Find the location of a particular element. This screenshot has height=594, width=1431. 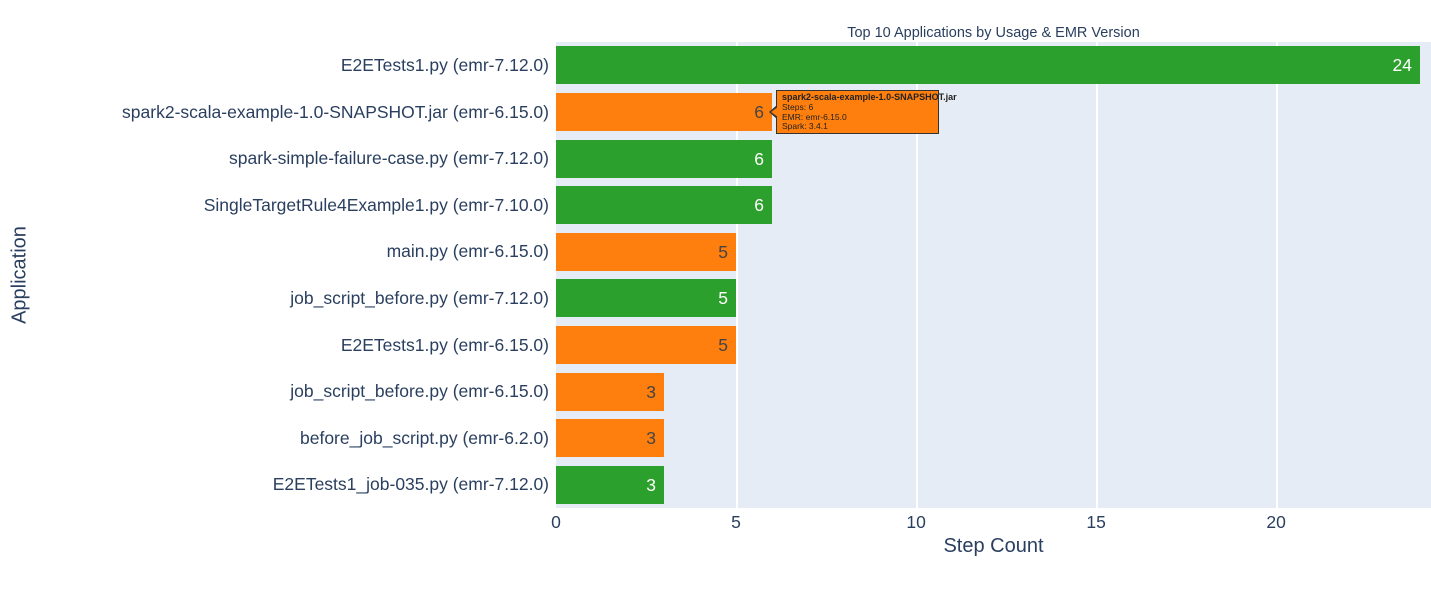

y-tick-label: job_script_before.py (emr-6.15.0) is located at coordinates (419, 391).